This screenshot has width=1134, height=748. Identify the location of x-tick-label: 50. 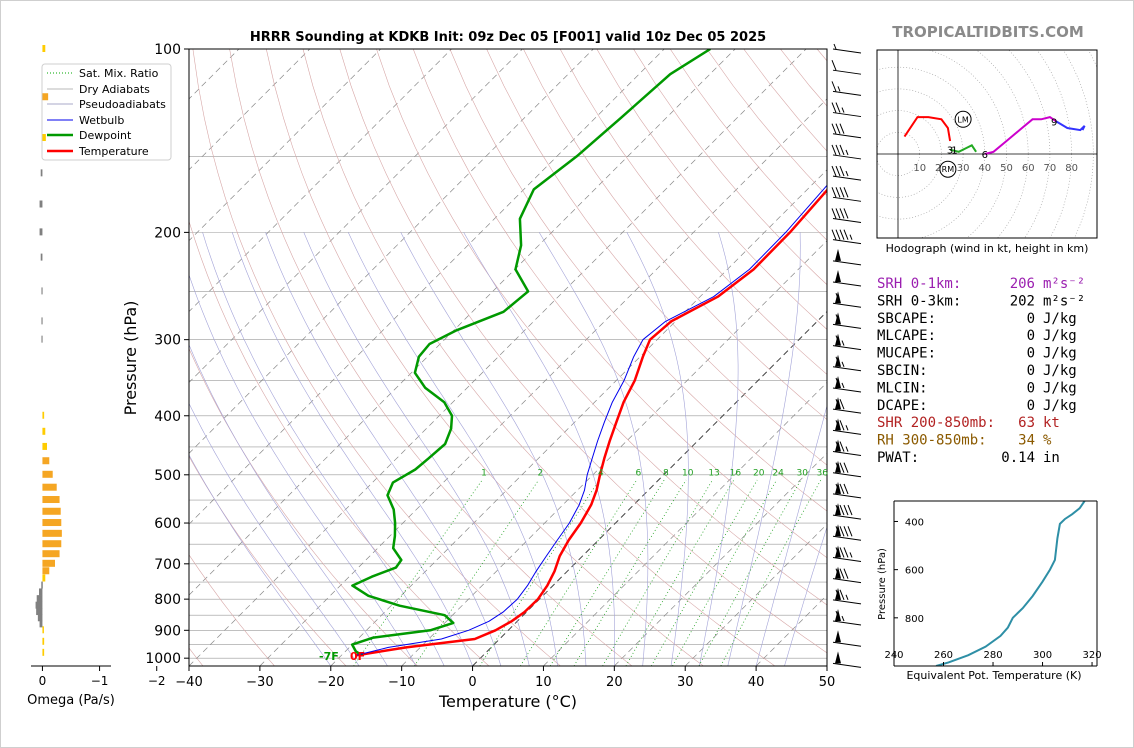
(827, 682).